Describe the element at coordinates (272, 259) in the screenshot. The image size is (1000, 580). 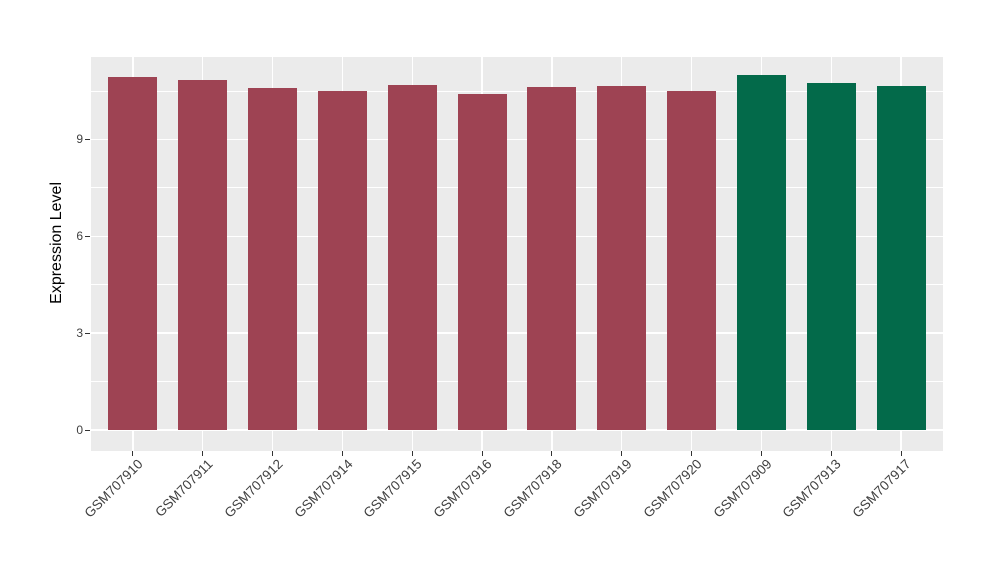
I see `bar-GSM707912` at that location.